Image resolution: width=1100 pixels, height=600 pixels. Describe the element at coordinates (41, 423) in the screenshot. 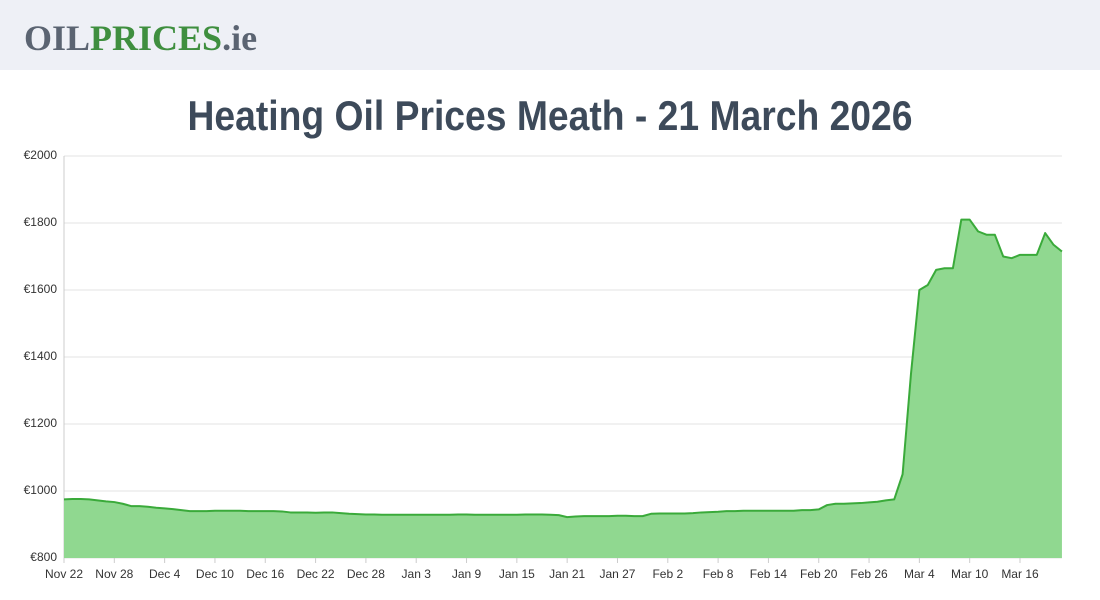

I see `y-tick-label: €1200` at that location.